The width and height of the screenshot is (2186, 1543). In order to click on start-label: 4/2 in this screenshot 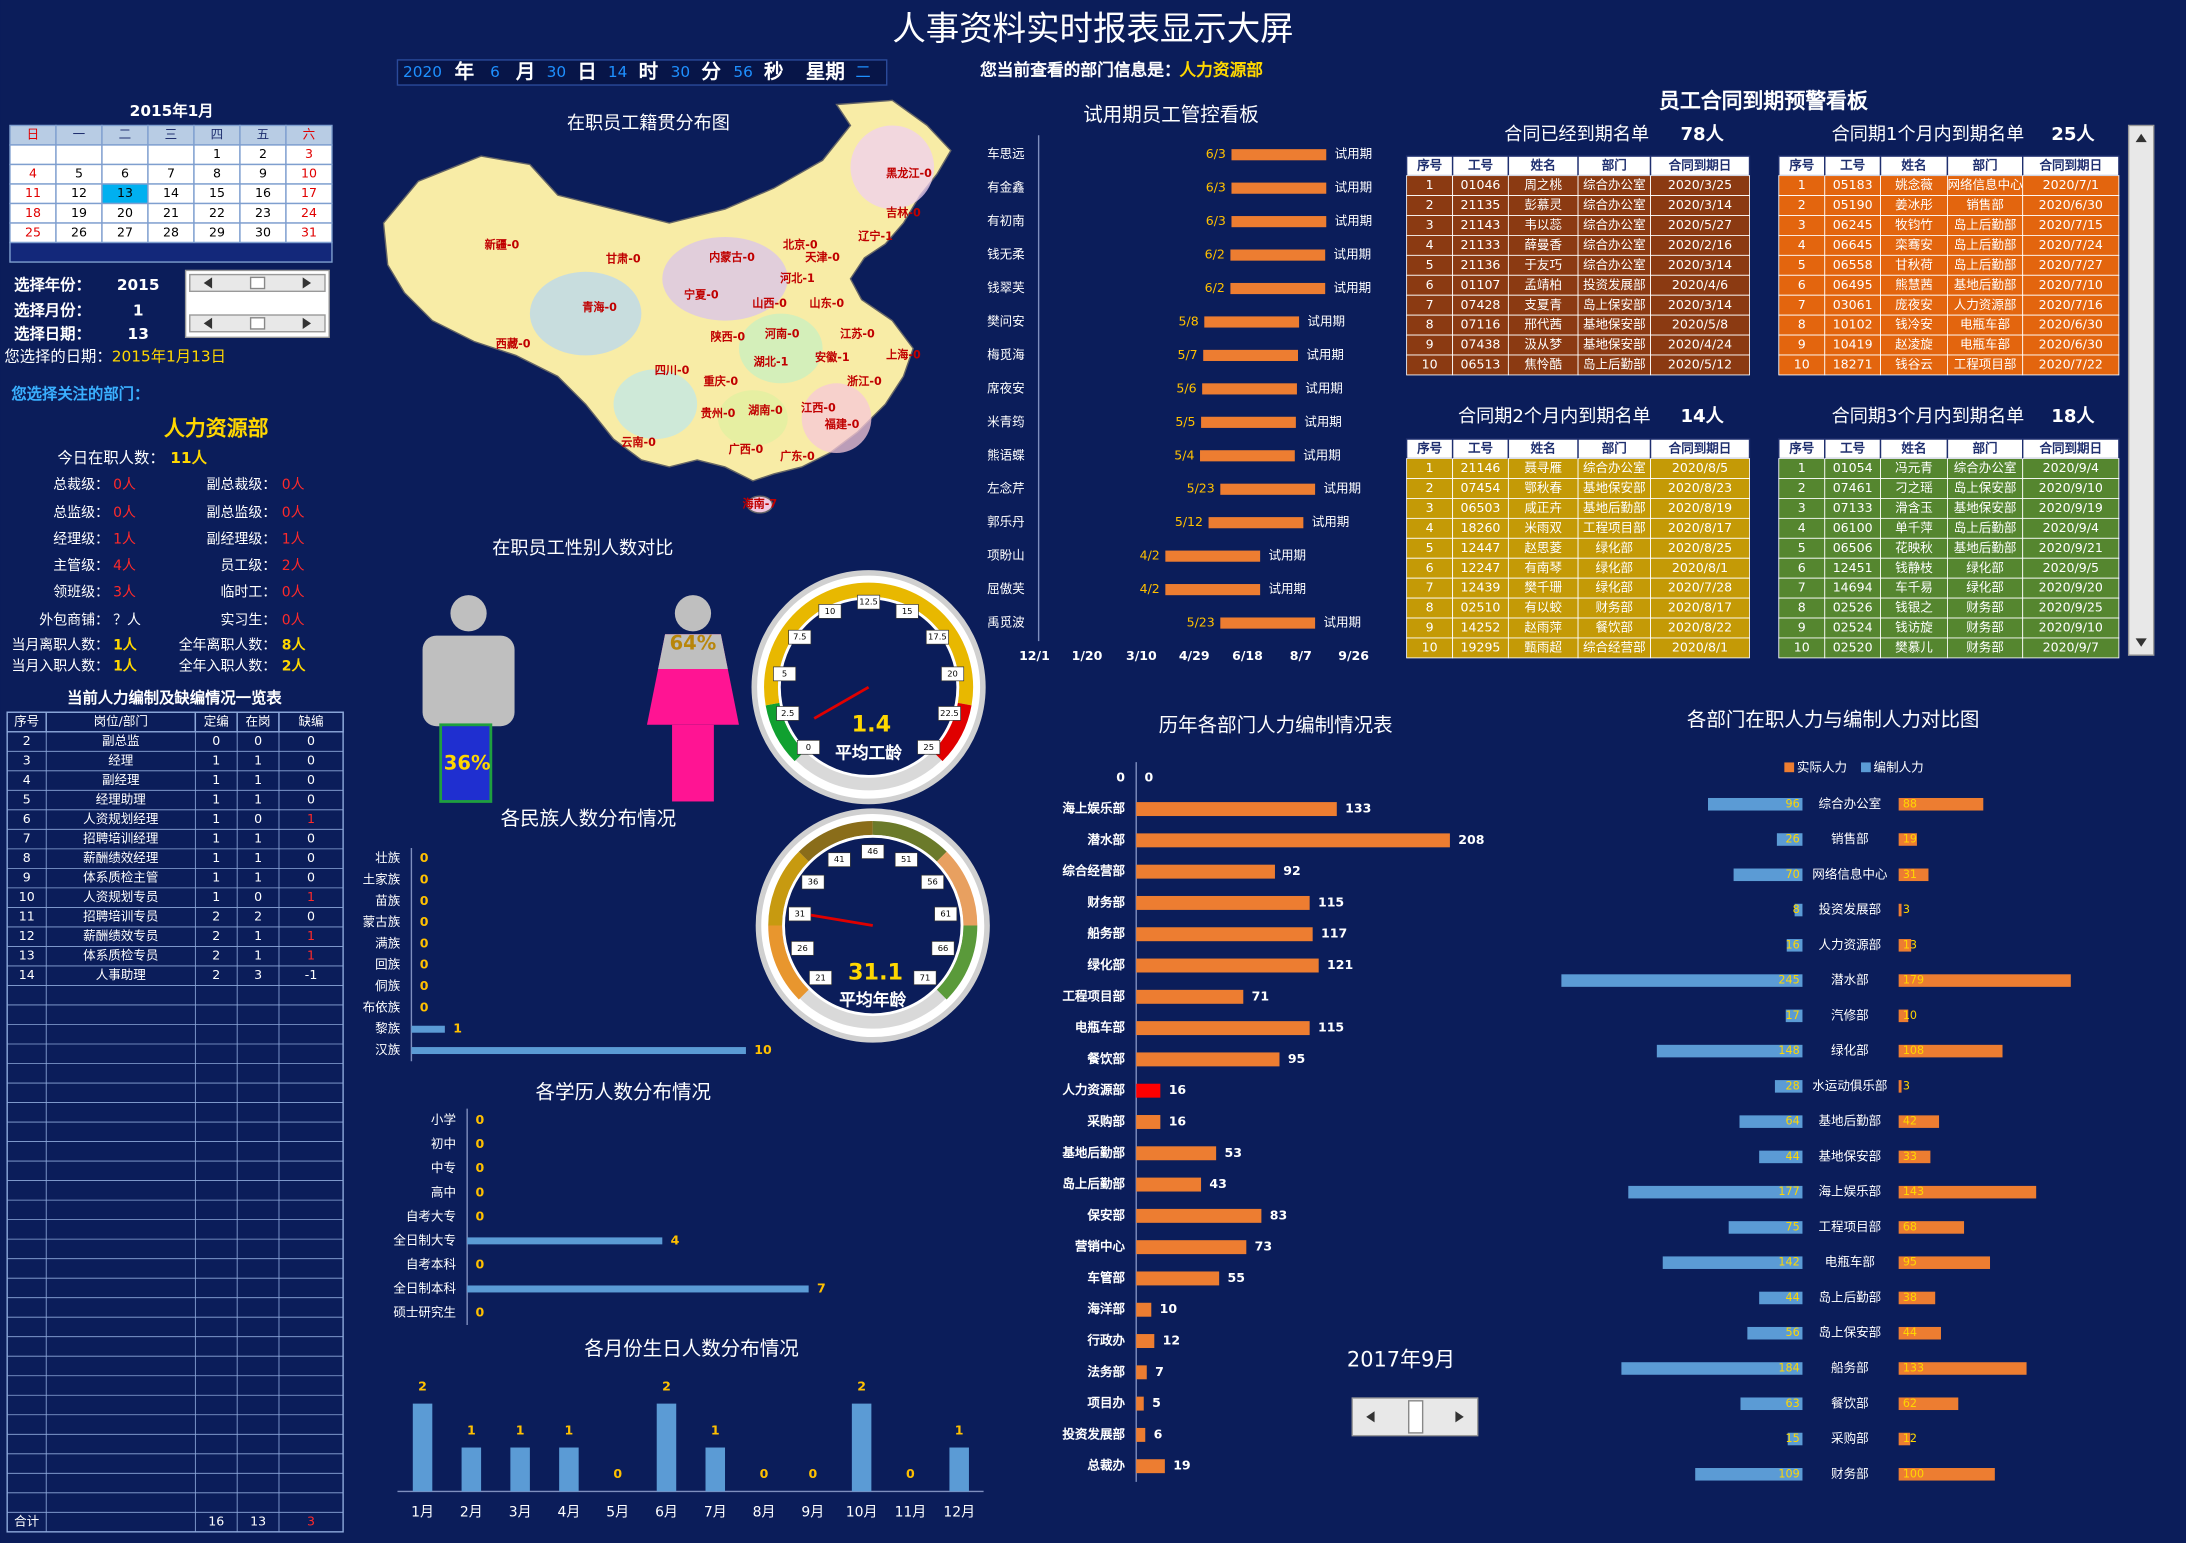, I will do `click(1150, 555)`.